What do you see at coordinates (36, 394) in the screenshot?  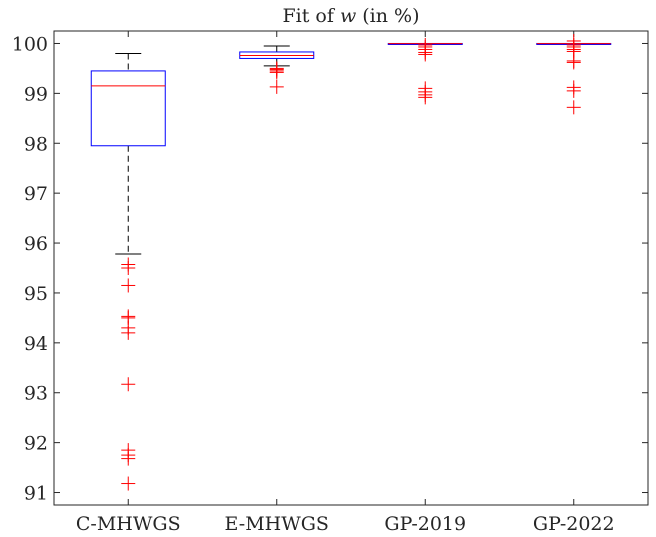 I see `y-tick-label: 93` at bounding box center [36, 394].